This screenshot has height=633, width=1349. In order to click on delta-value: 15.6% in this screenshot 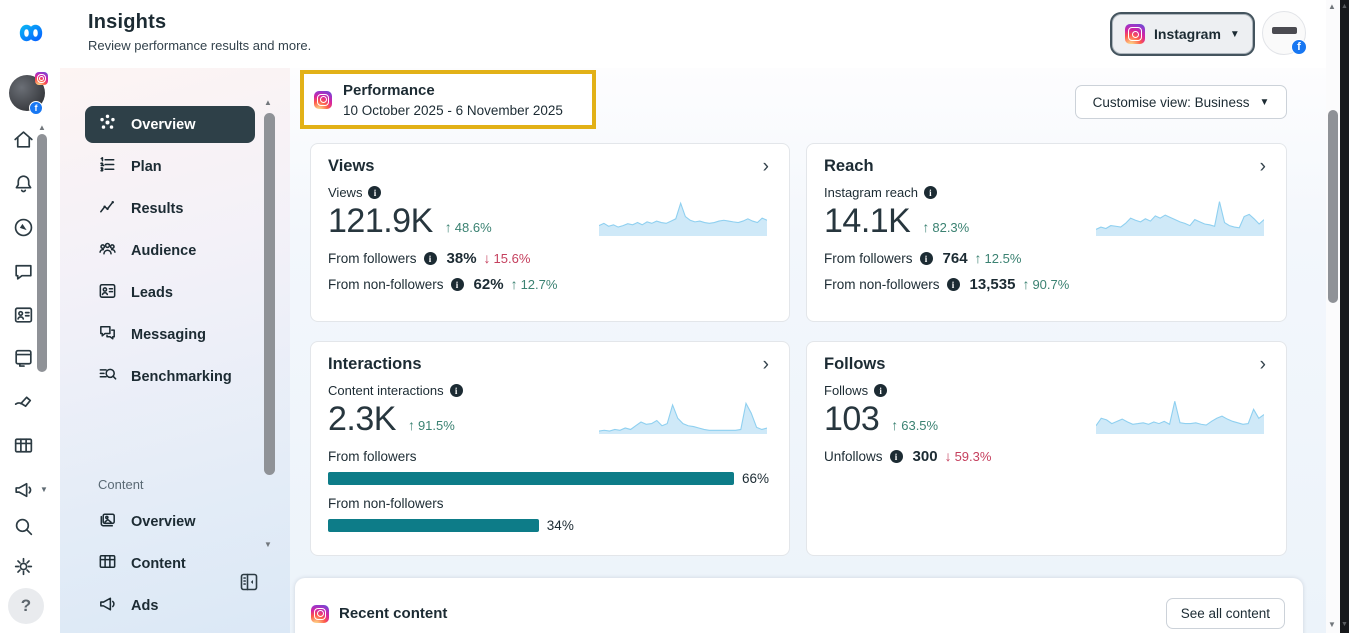, I will do `click(512, 258)`.